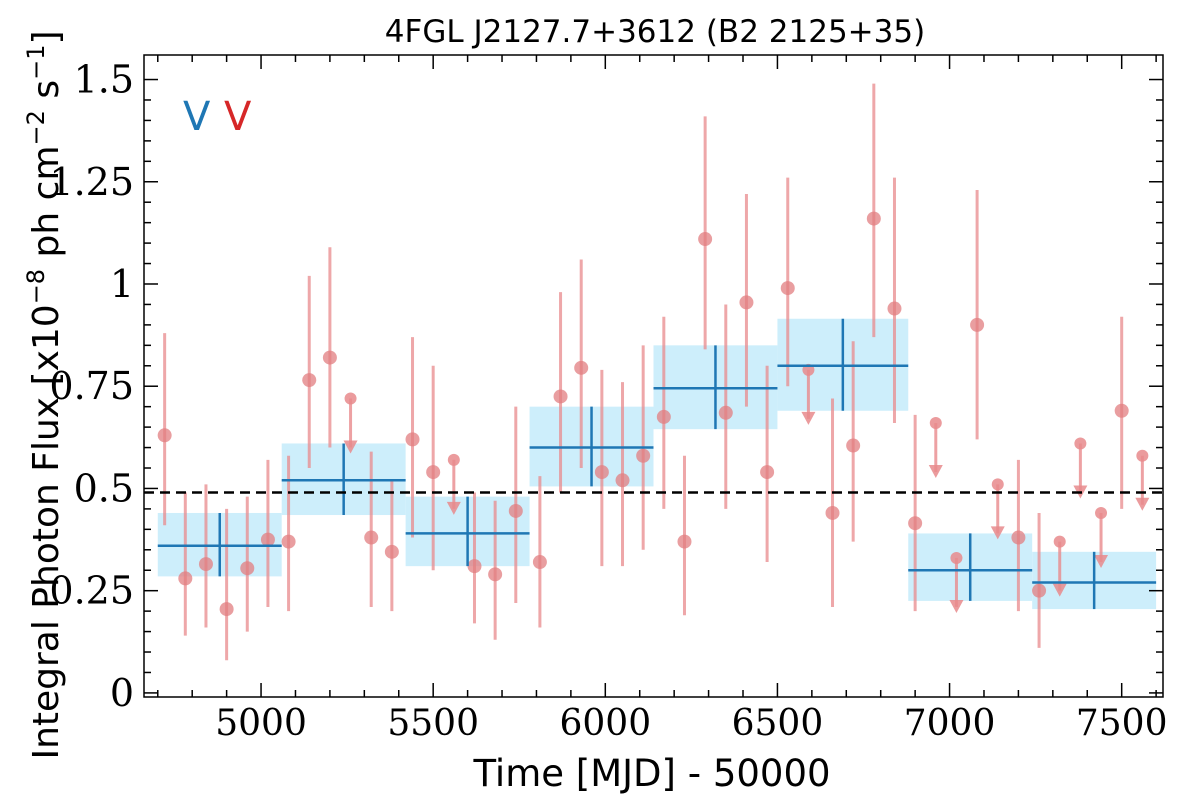 The image size is (1200, 800). Describe the element at coordinates (122, 284) in the screenshot. I see `y-tick-label: 1` at that location.